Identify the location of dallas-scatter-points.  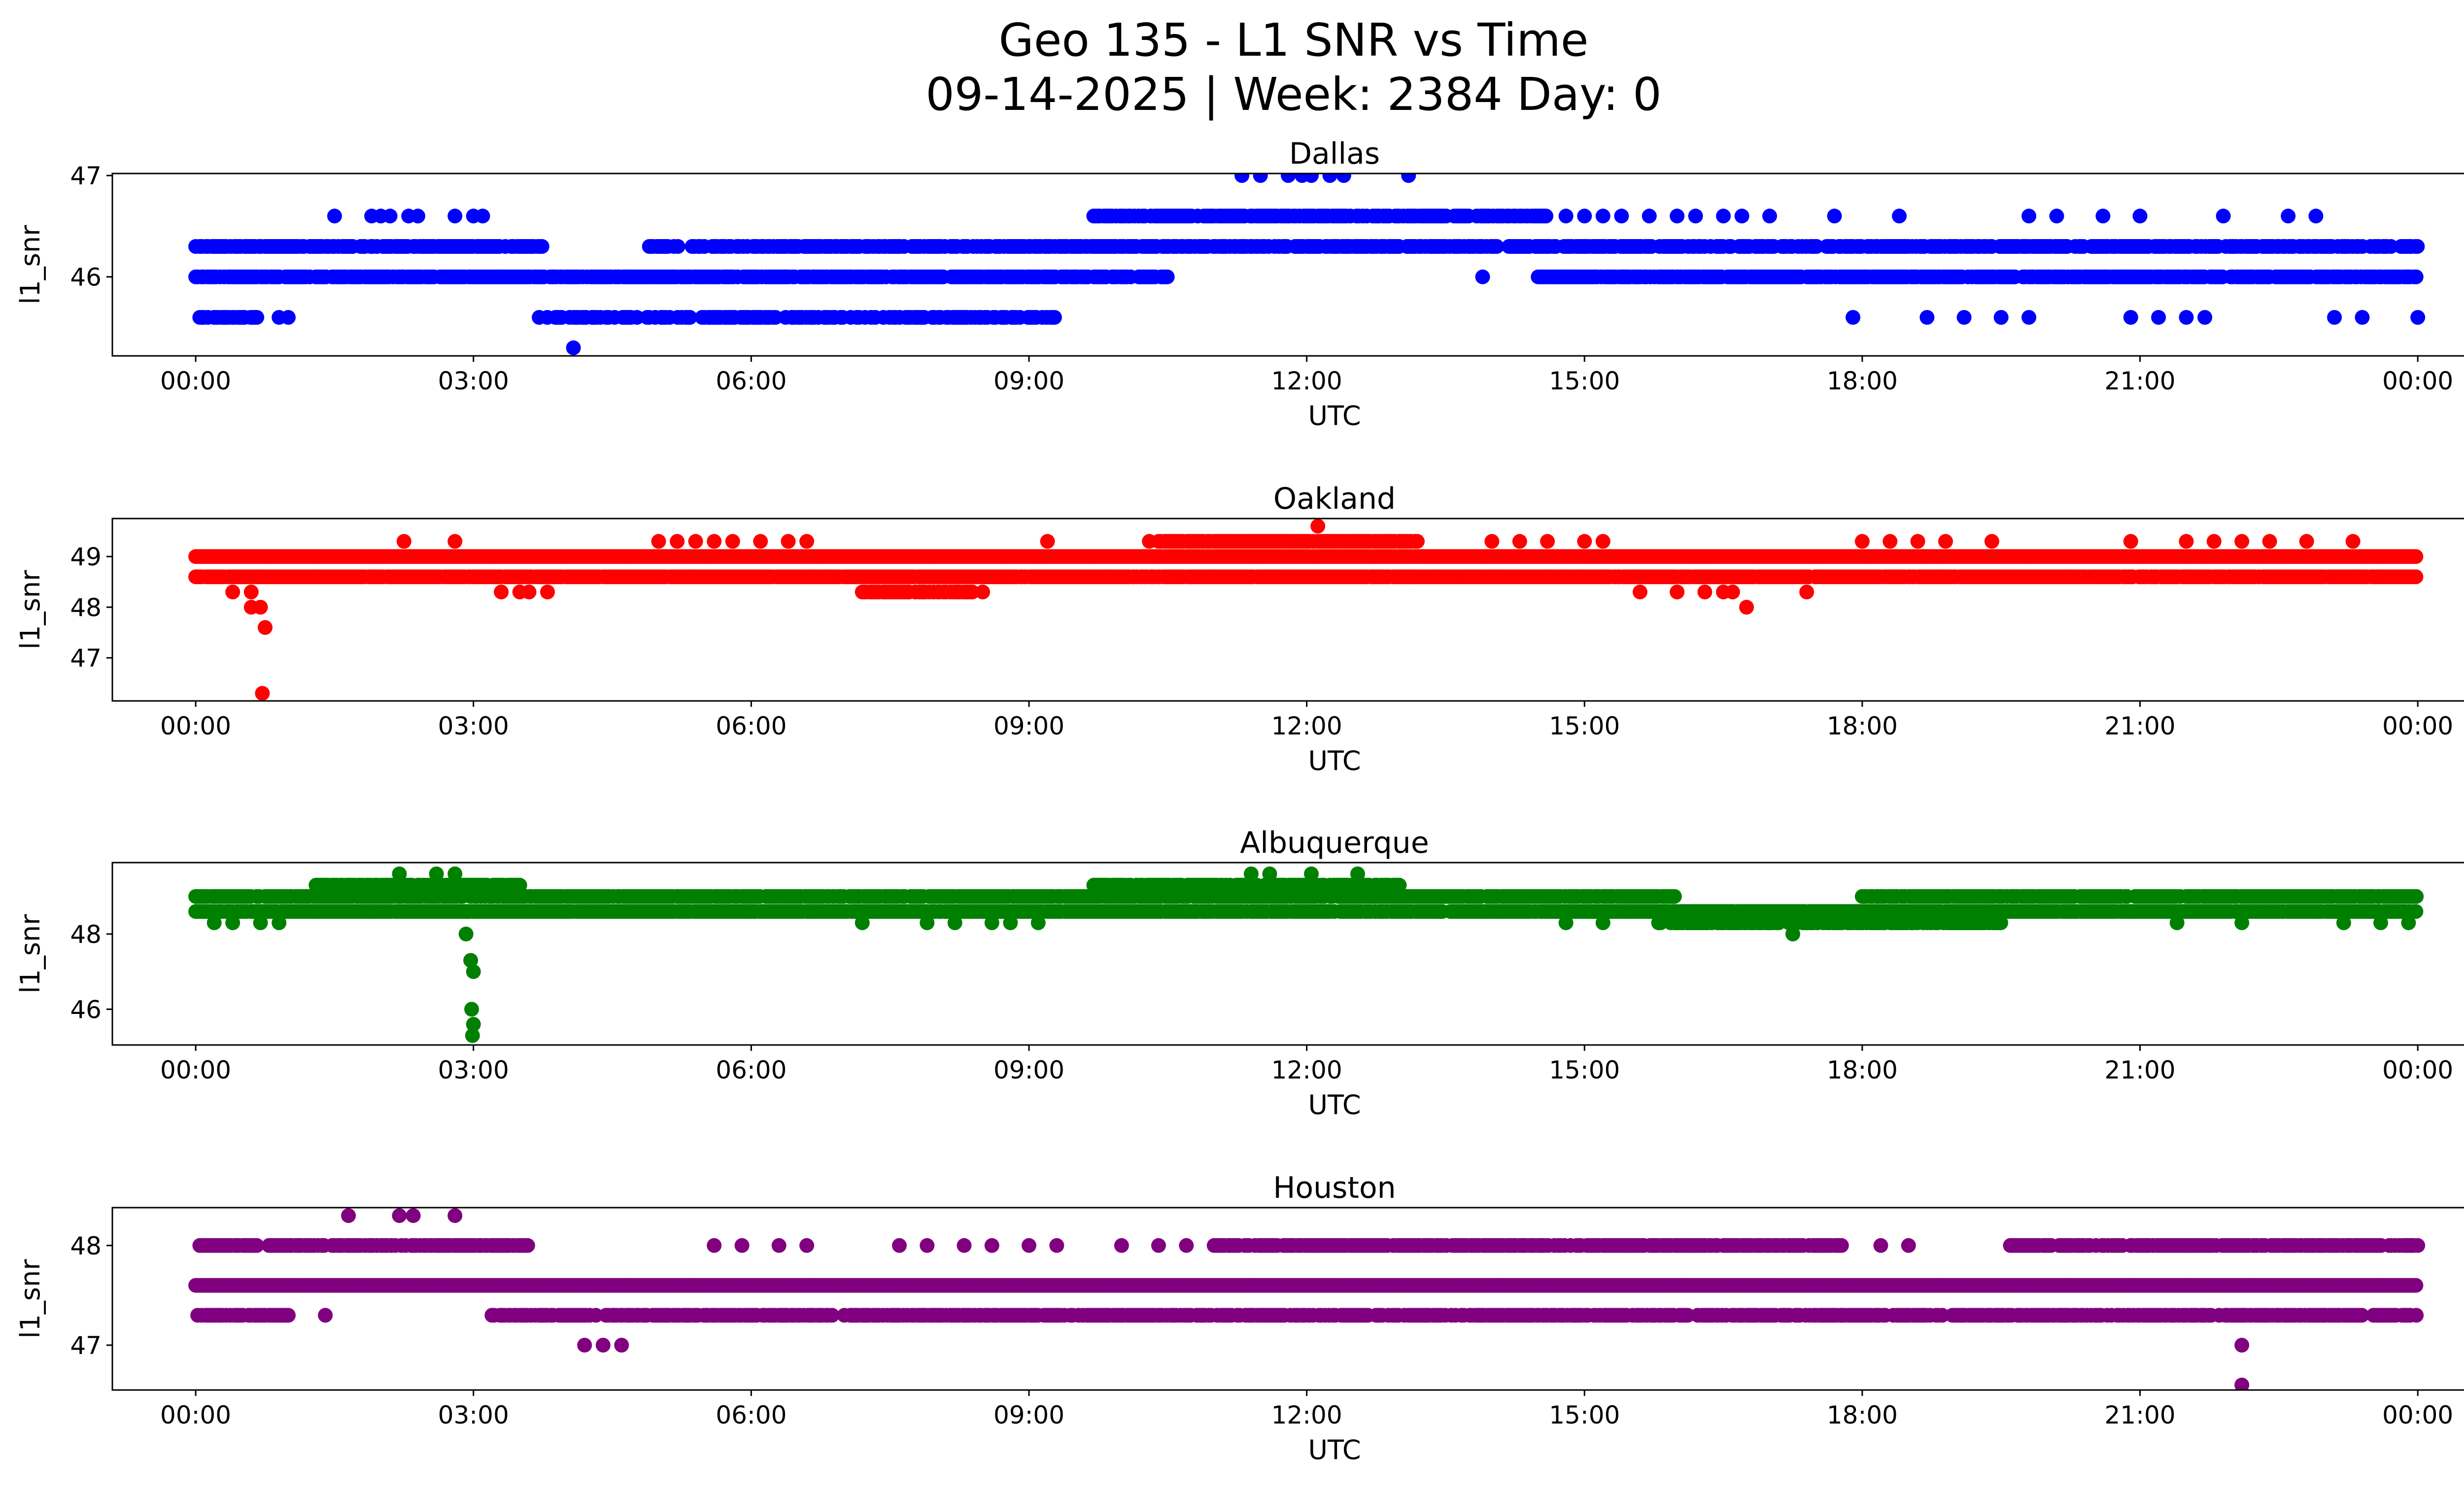
(1307, 264).